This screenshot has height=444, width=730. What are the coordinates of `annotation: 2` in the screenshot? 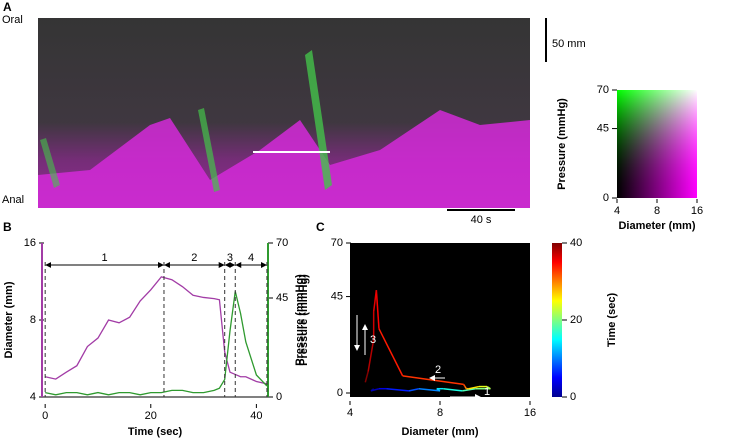 It's located at (438, 370).